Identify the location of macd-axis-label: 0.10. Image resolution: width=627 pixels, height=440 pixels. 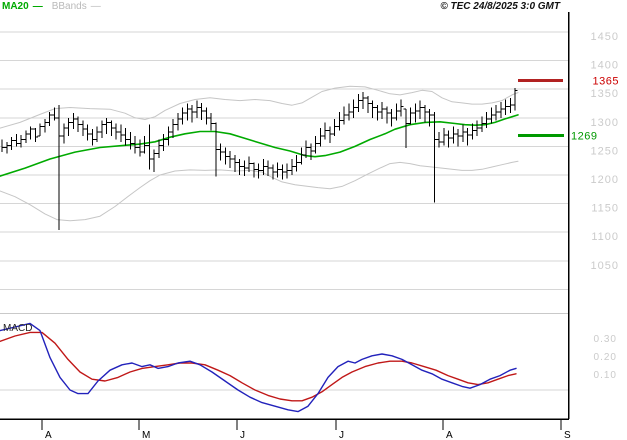
(605, 375).